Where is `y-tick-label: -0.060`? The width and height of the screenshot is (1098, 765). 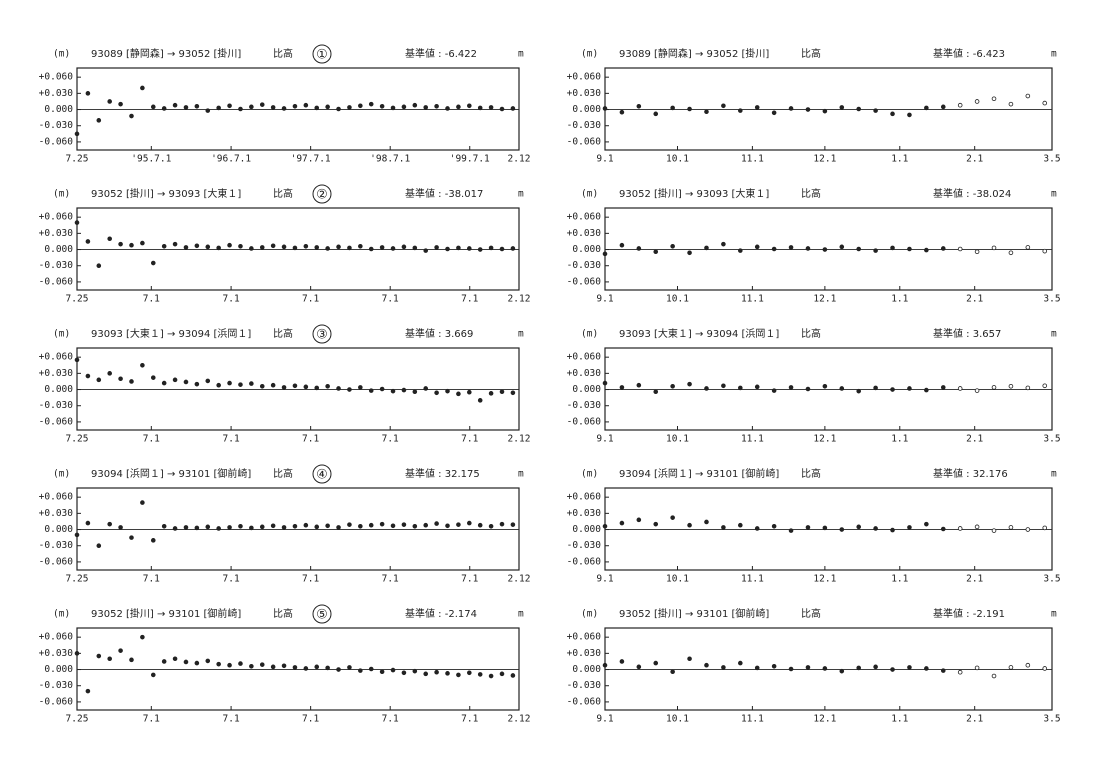
y-tick-label: -0.060 is located at coordinates (584, 281).